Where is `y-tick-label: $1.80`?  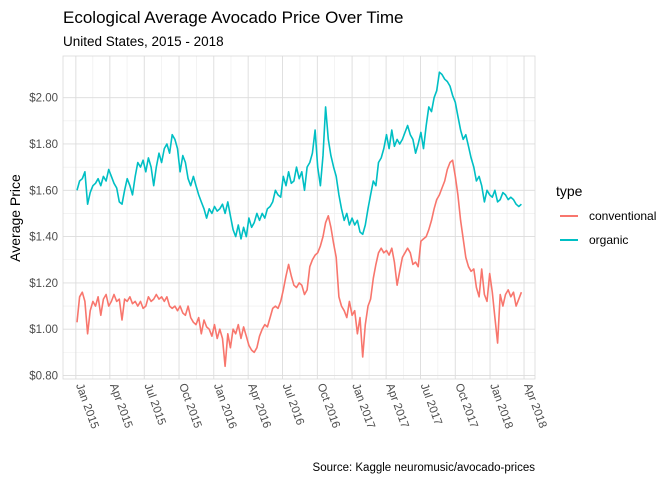
y-tick-label: $1.80 is located at coordinates (43, 145).